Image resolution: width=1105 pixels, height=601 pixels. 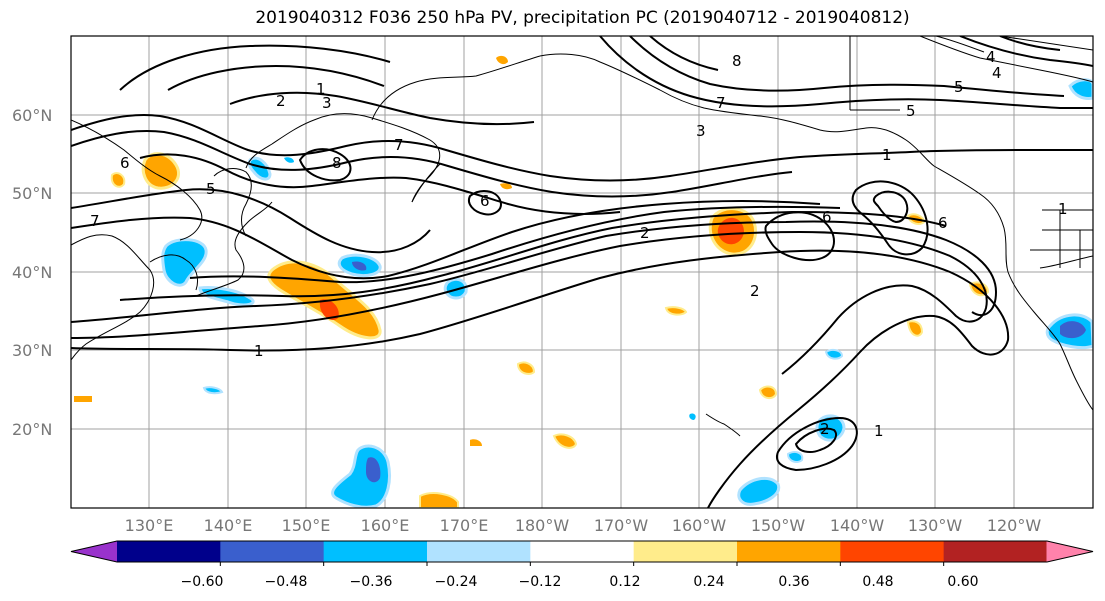 I want to click on colorbar, so click(x=582, y=553).